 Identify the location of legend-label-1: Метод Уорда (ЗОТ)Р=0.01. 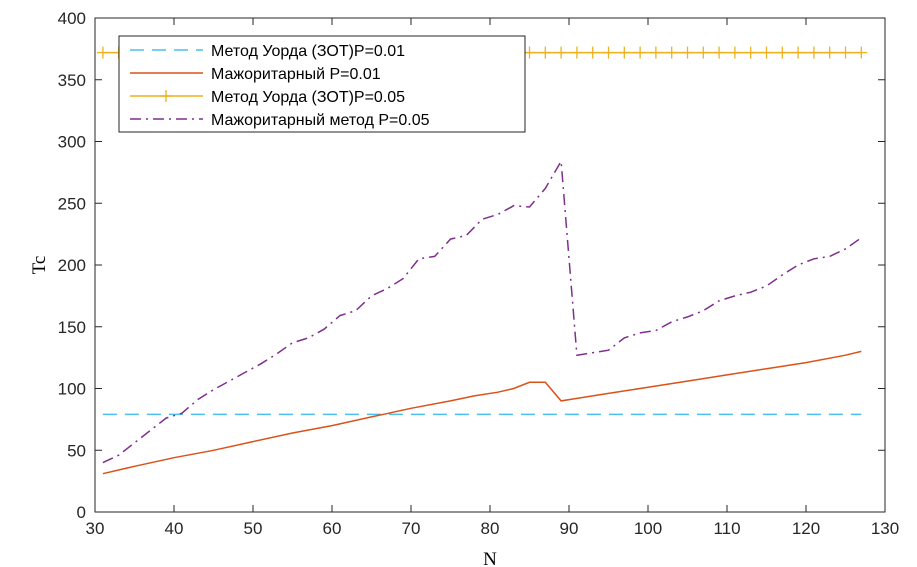
(308, 51).